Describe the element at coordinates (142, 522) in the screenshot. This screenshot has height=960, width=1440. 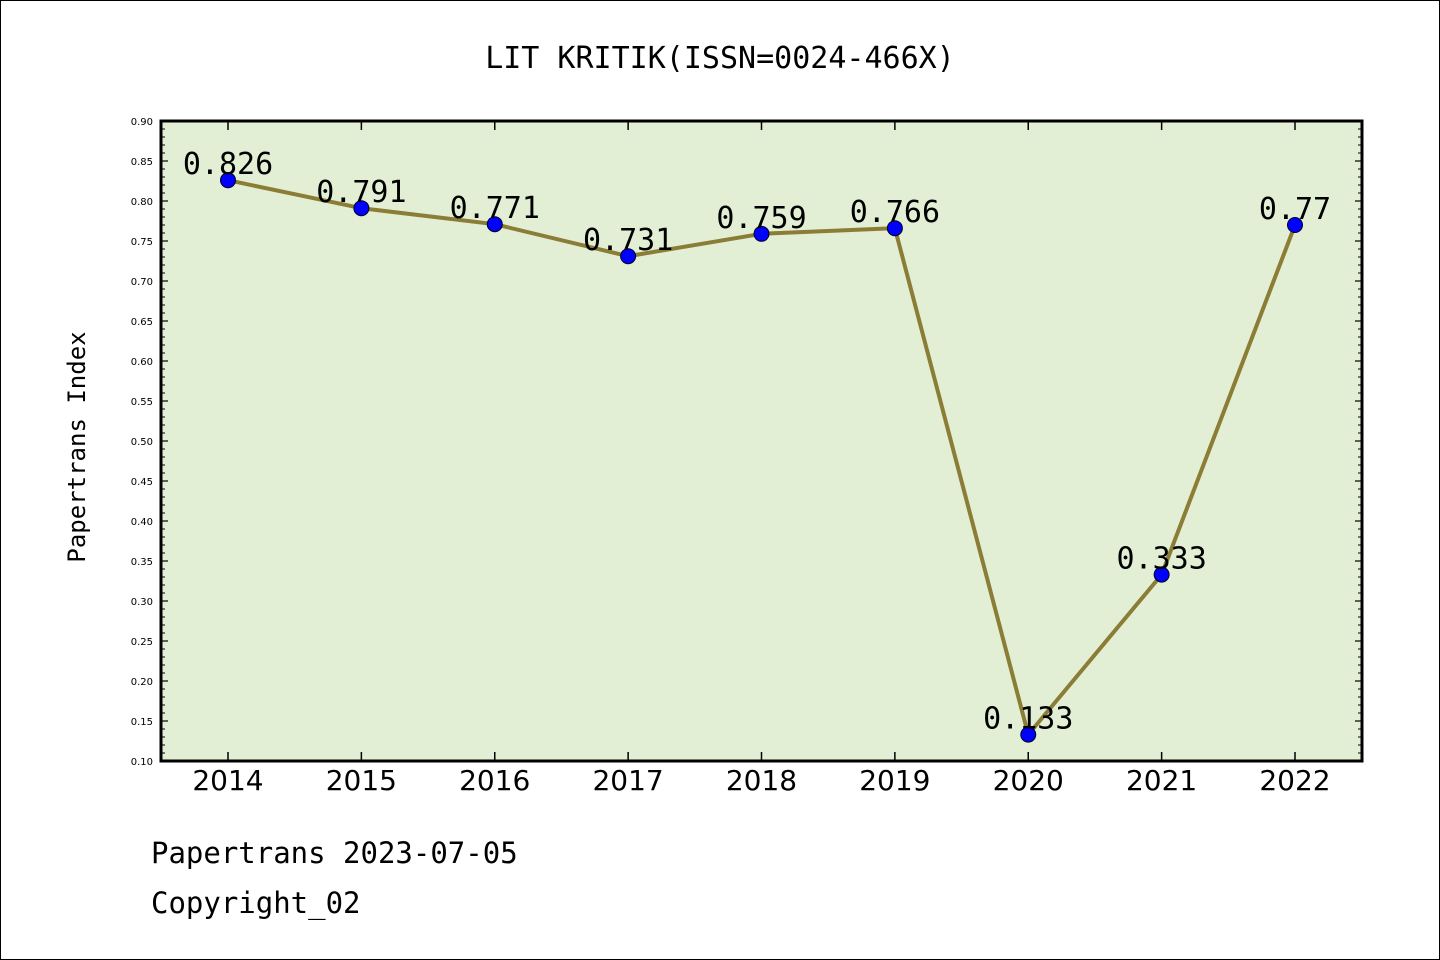
I see `y-tick-label: 0.40` at that location.